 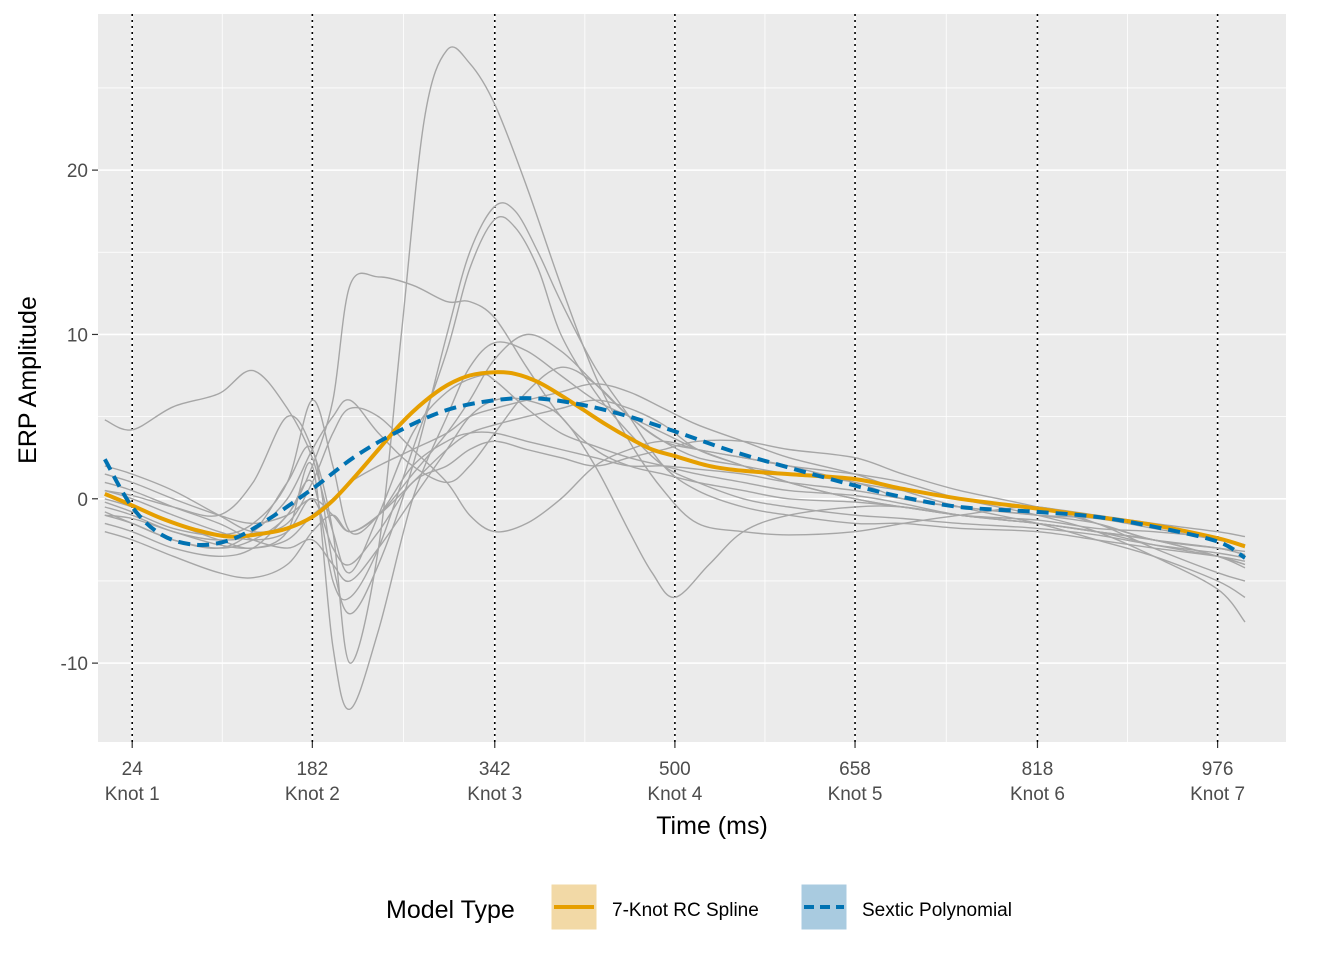 I want to click on knot-label: Knot 5, so click(x=855, y=794).